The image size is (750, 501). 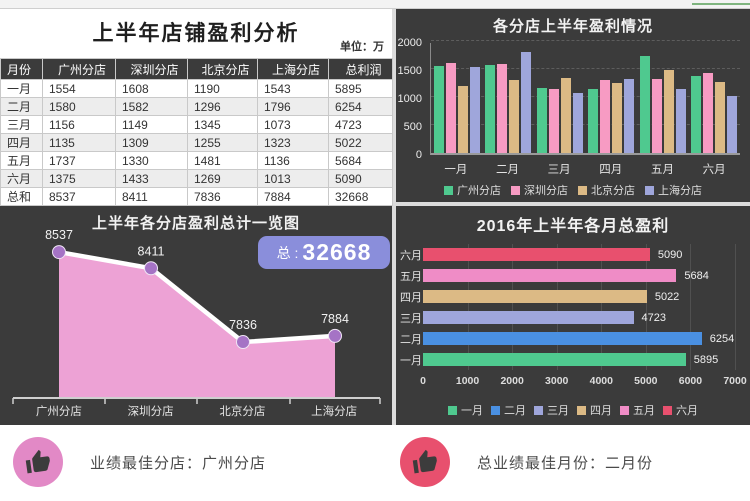 I want to click on table-cell: 5090, so click(x=360, y=178).